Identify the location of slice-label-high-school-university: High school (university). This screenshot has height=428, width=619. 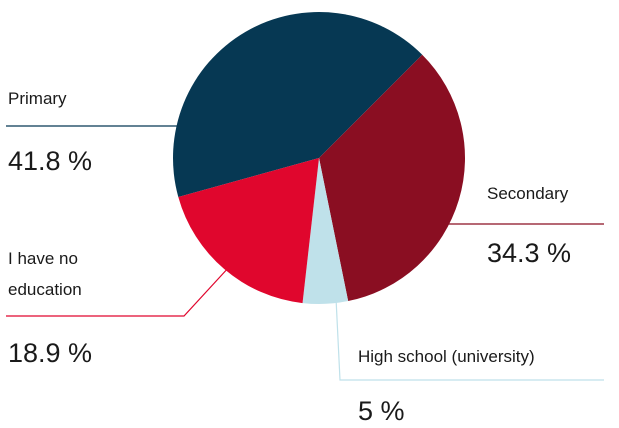
(446, 356).